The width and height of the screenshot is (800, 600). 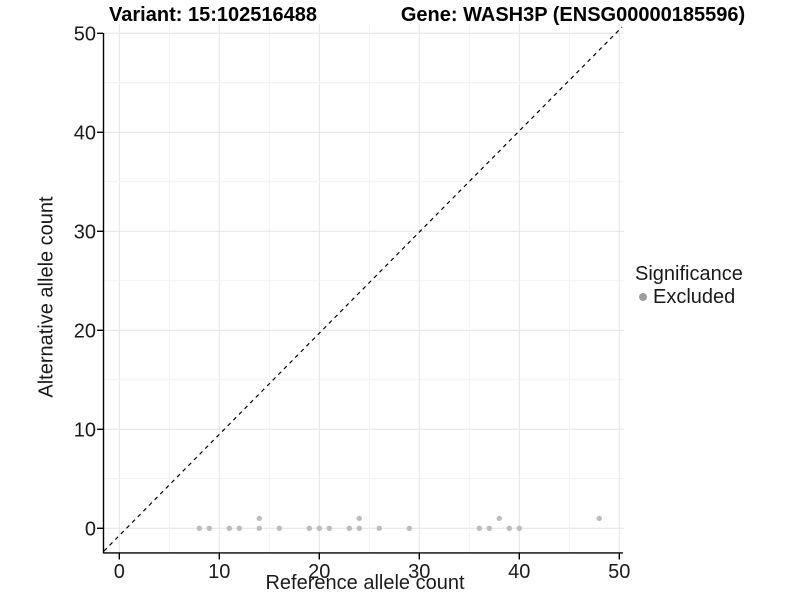 What do you see at coordinates (85, 133) in the screenshot?
I see `y-tick-label: 40` at bounding box center [85, 133].